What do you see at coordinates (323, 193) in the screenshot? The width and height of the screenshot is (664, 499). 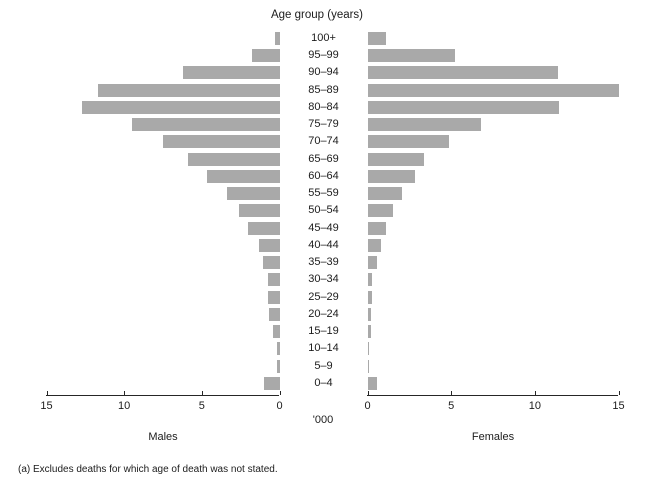 I see `age-group-label: 55–59` at bounding box center [323, 193].